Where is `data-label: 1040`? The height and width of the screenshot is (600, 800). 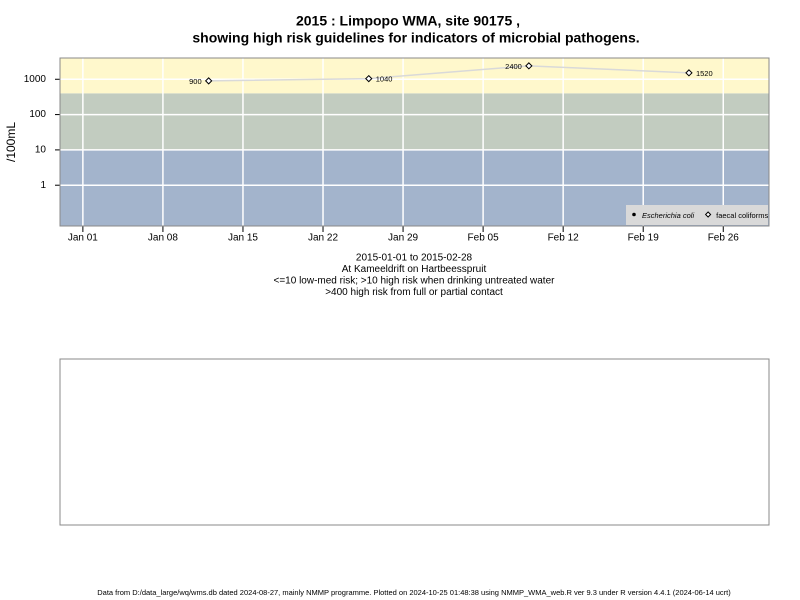
data-label: 1040 is located at coordinates (384, 79).